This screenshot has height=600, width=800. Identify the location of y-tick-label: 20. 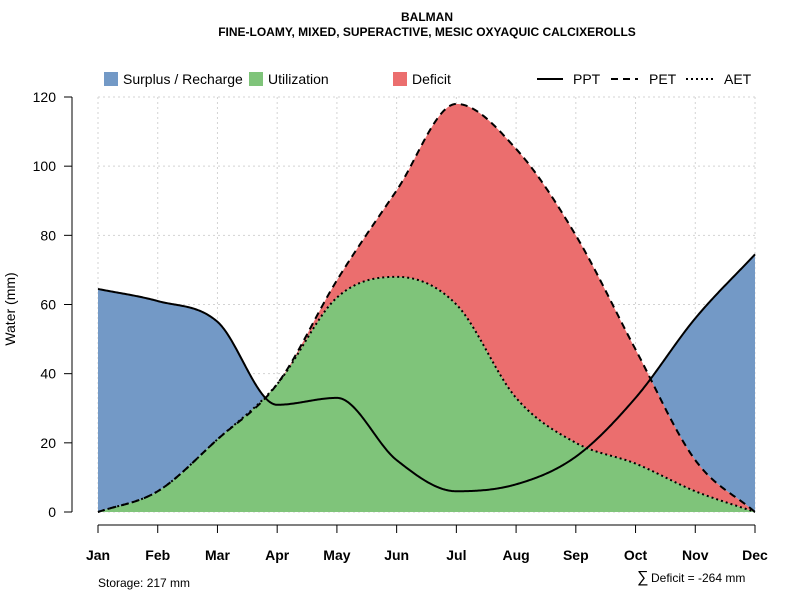
(48, 443).